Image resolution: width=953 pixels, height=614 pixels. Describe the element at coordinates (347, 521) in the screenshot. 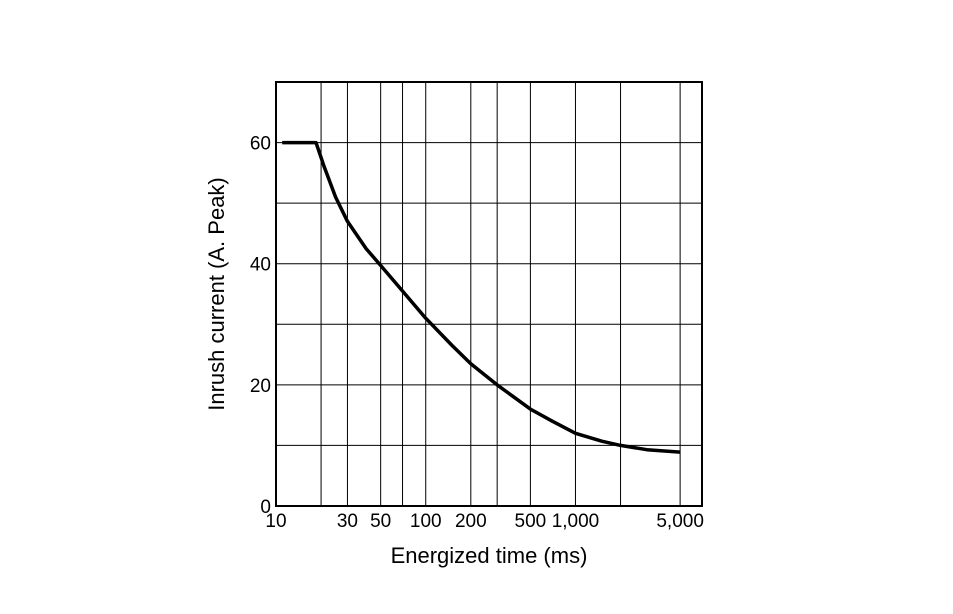

I see `x-tick-label: 30` at that location.